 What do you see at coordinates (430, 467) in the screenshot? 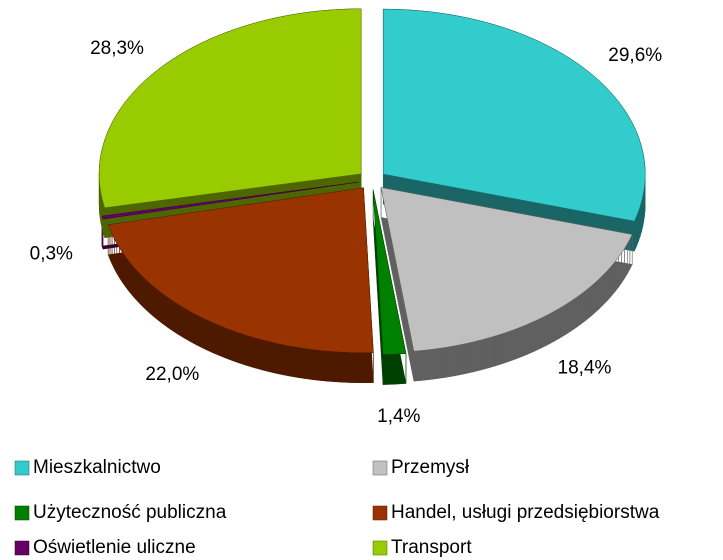
I see `legend-label: Przemysł` at bounding box center [430, 467].